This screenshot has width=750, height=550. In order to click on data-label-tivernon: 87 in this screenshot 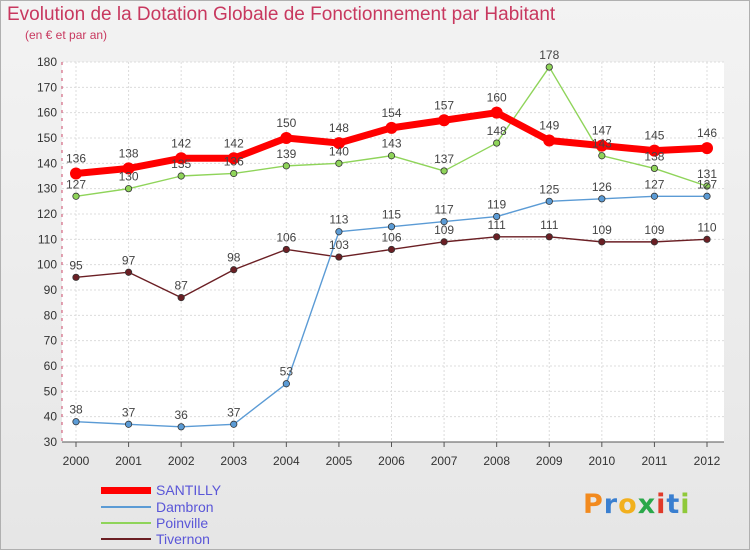, I will do `click(181, 286)`.